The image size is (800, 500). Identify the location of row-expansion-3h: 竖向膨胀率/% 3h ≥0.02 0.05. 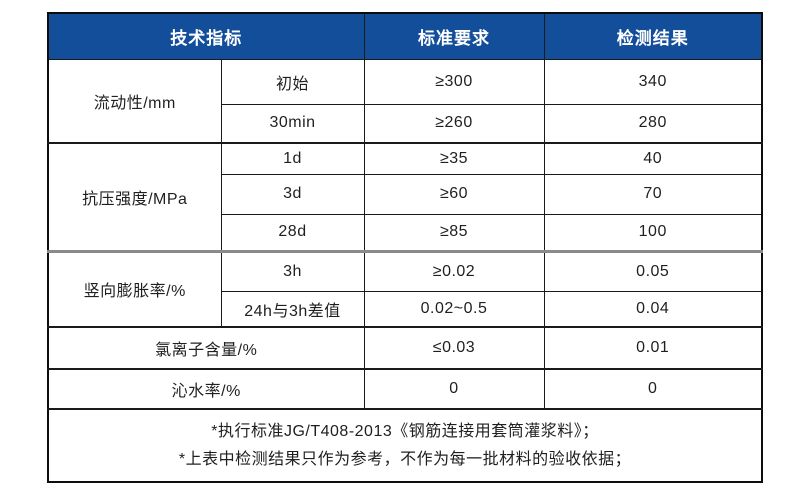
(405, 288).